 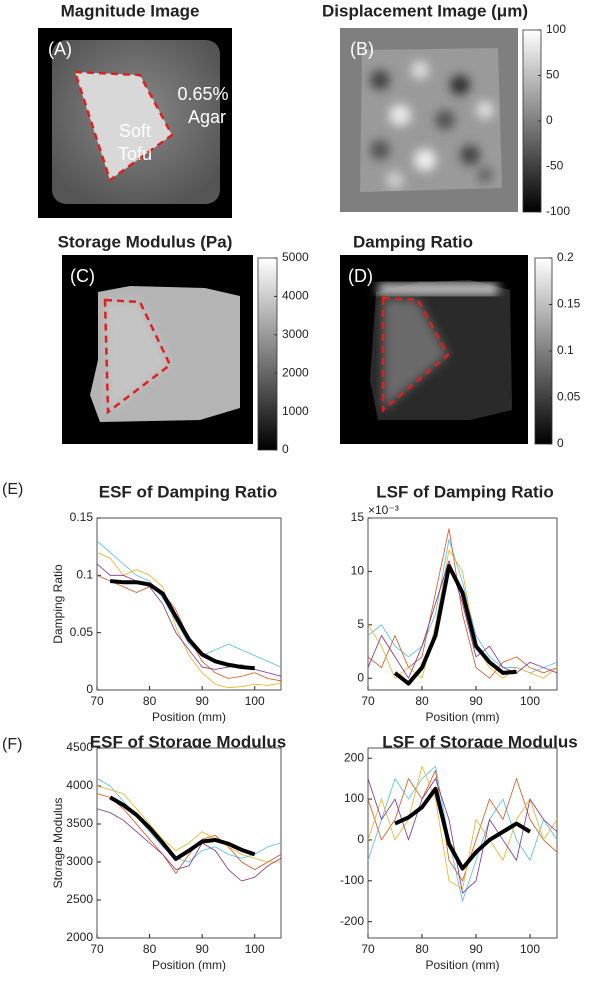 What do you see at coordinates (79, 899) in the screenshot?
I see `y-tick-label: 2500` at bounding box center [79, 899].